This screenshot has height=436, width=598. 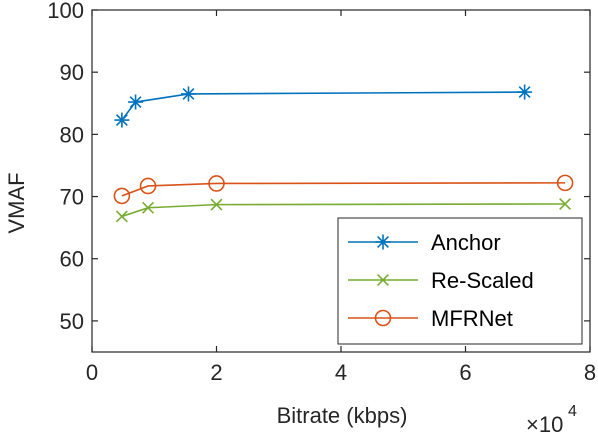 I want to click on x-axis-label: Bitrate (kbps), so click(x=342, y=415).